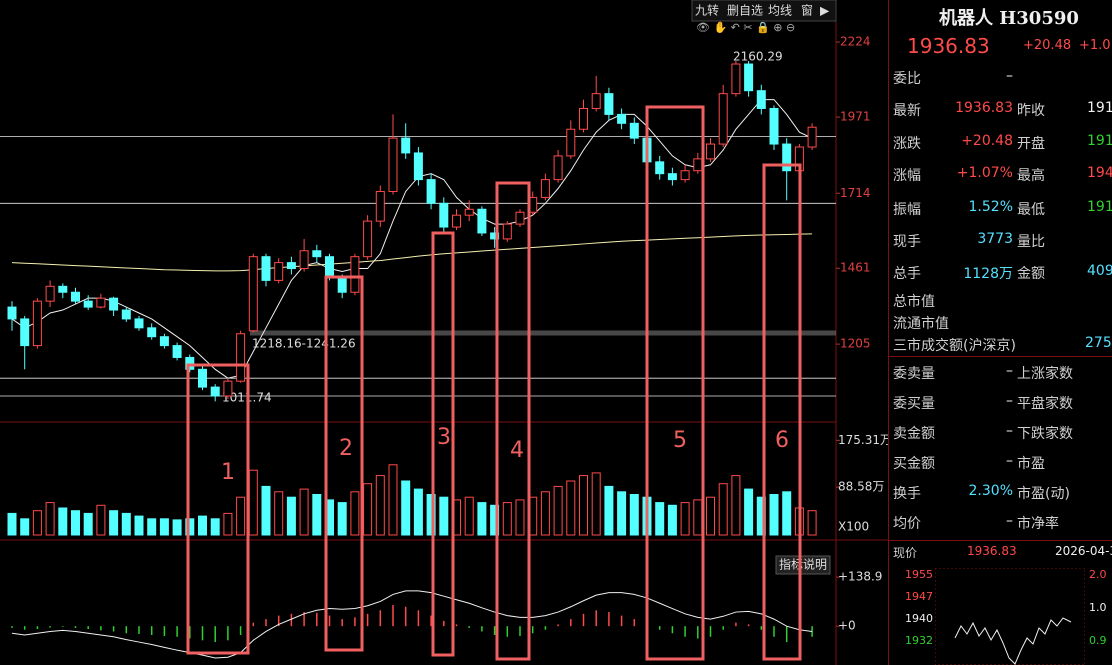 The height and width of the screenshot is (665, 1112). Describe the element at coordinates (907, 111) in the screenshot. I see `field-label: 最新` at that location.